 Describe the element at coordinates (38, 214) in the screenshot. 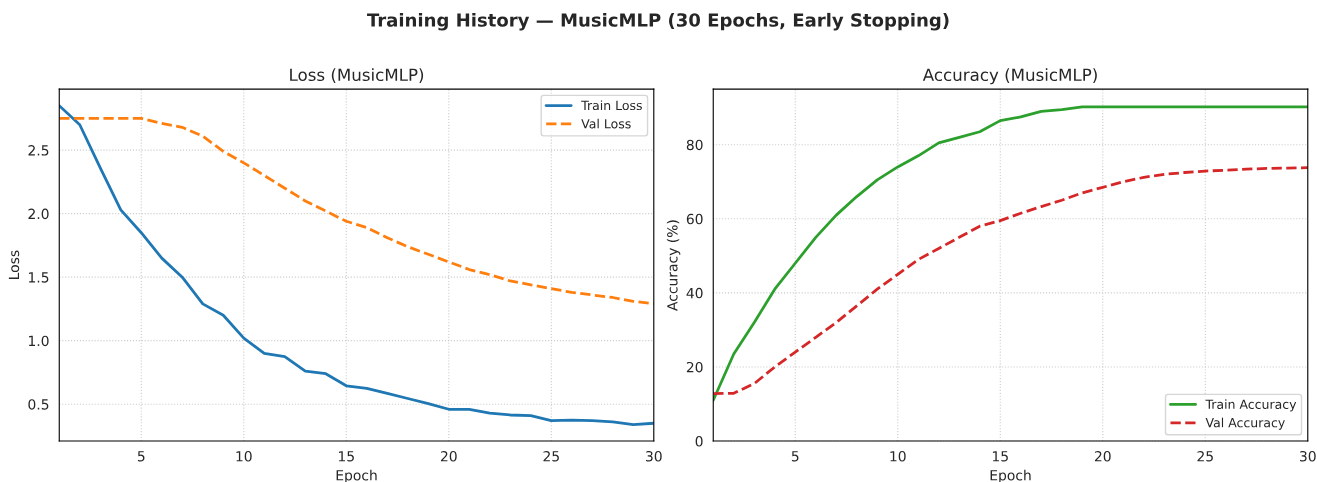

I see `y-tick-label: 2.0` at that location.